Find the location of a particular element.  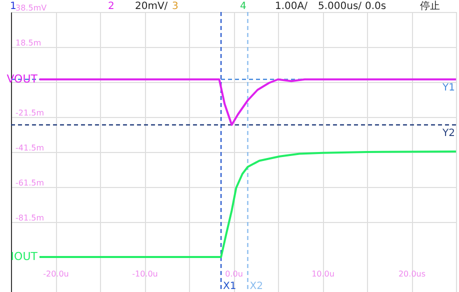

y-tick-label: -41.5m is located at coordinates (30, 148).